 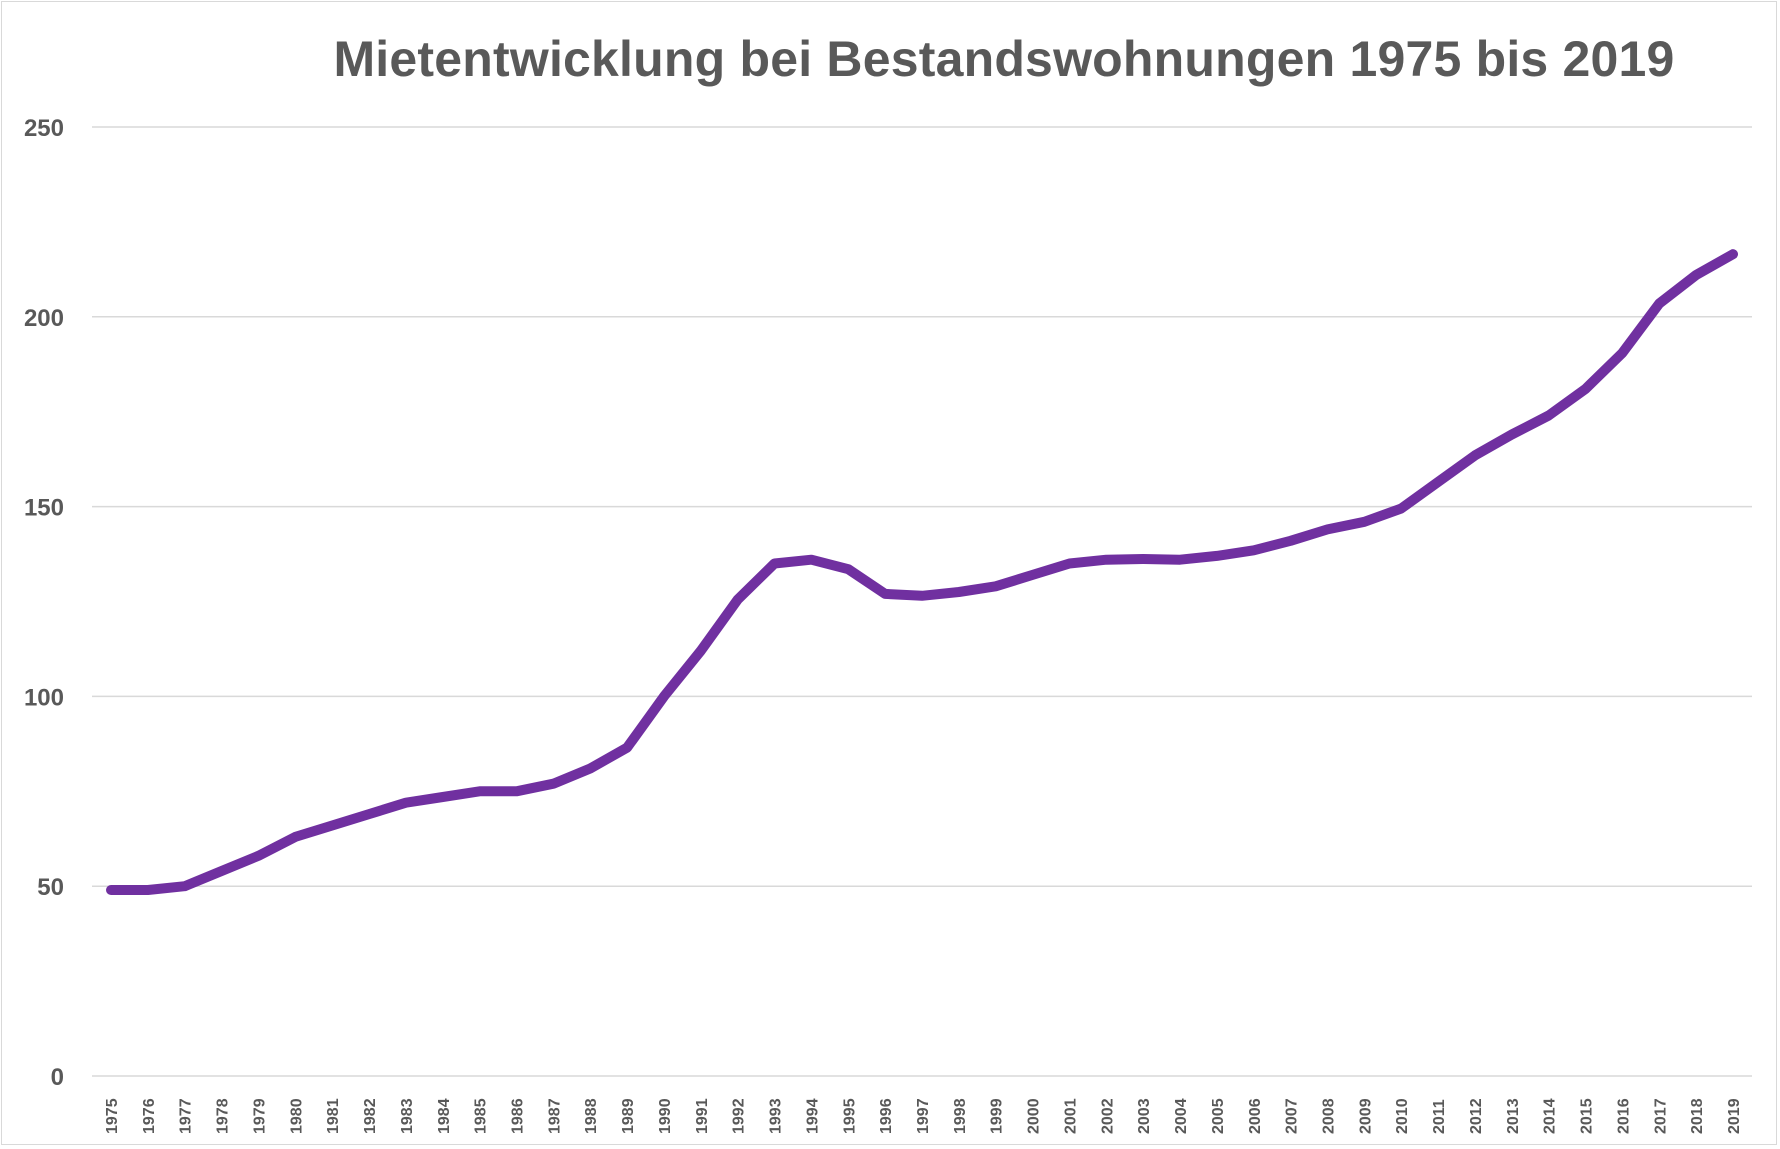 I want to click on y-tick-label: 0, so click(x=57, y=1077).